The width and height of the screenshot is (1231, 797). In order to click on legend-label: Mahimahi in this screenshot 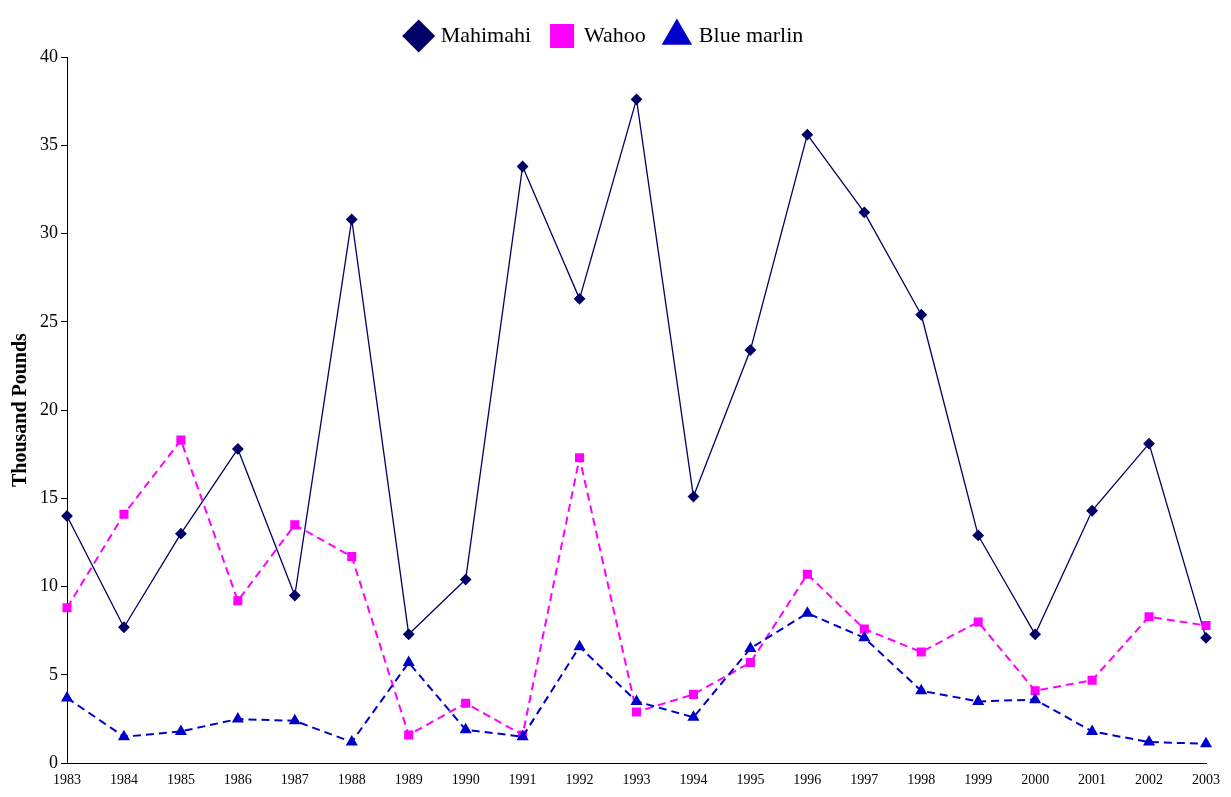, I will do `click(486, 34)`.